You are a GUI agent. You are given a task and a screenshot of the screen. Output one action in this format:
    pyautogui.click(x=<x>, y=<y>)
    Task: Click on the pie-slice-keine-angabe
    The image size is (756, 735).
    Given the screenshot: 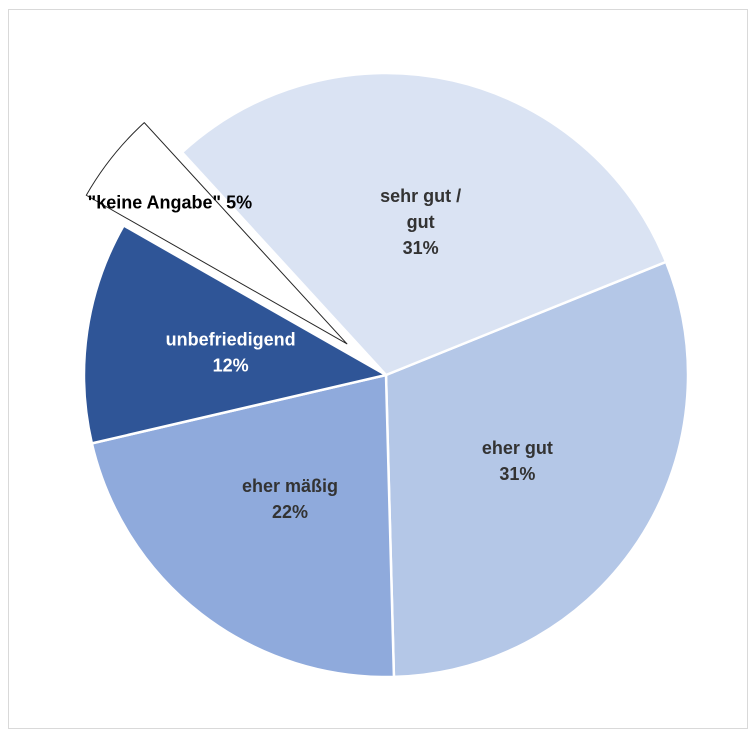 What is the action you would take?
    pyautogui.click(x=216, y=233)
    